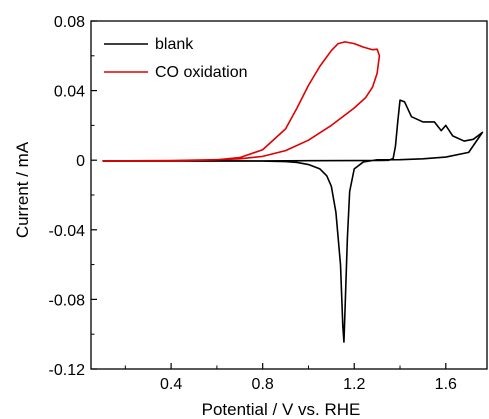 The height and width of the screenshot is (419, 489). I want to click on y-tick-label: -0.04, so click(67, 231).